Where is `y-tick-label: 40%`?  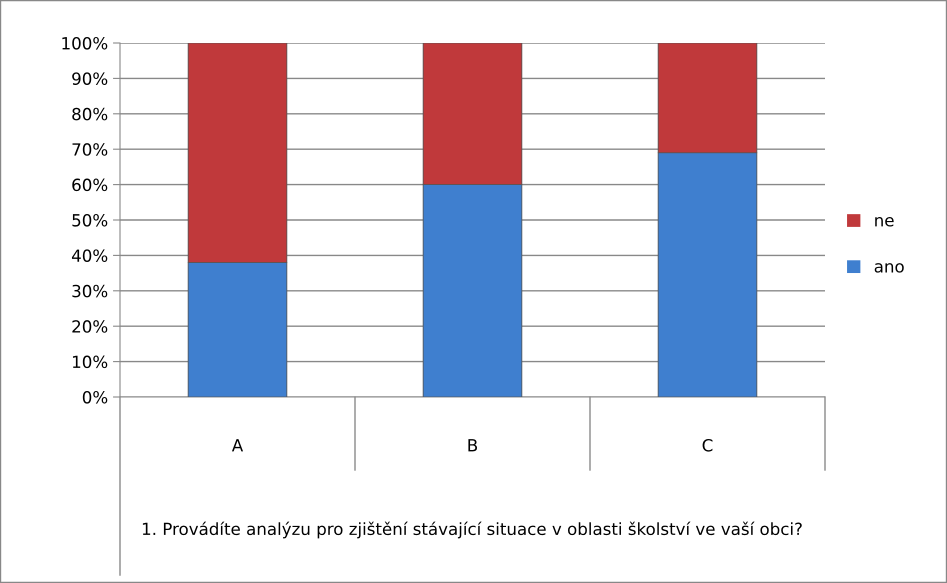
y-tick-label: 40% is located at coordinates (90, 255).